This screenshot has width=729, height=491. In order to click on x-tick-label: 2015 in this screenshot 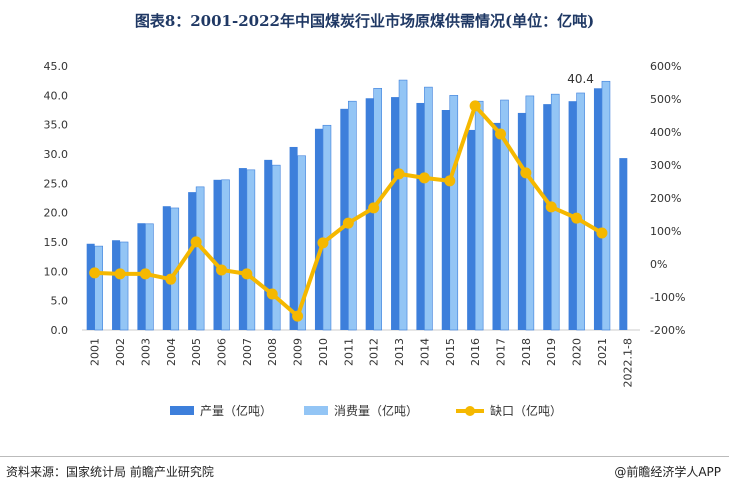, I will do `click(450, 352)`.